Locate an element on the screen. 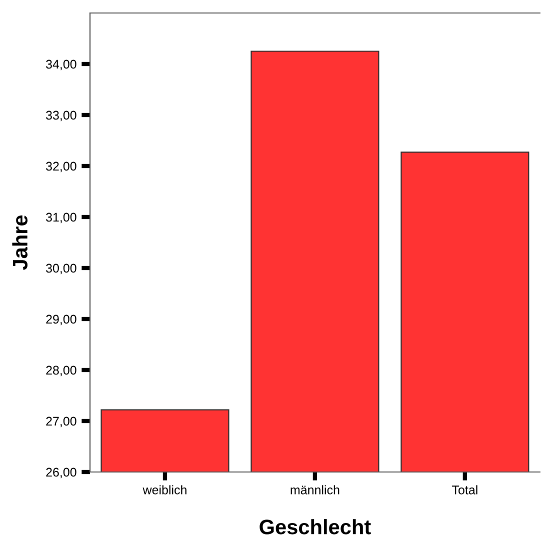  y-tick-label: 30,00 is located at coordinates (61, 269).